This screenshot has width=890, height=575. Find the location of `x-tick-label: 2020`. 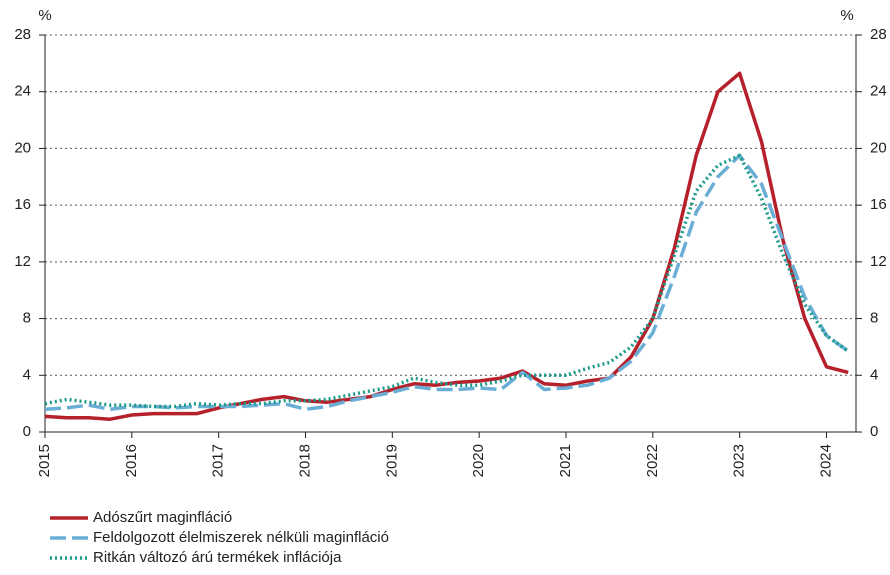

x-tick-label: 2020 is located at coordinates (478, 460).